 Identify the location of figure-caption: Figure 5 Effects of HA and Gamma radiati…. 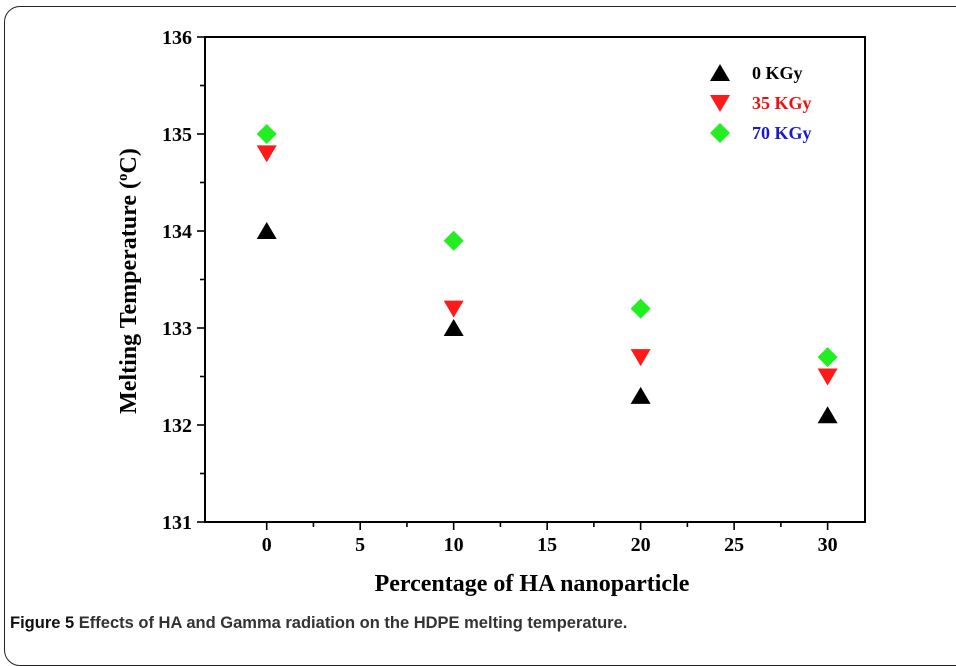
(318, 623).